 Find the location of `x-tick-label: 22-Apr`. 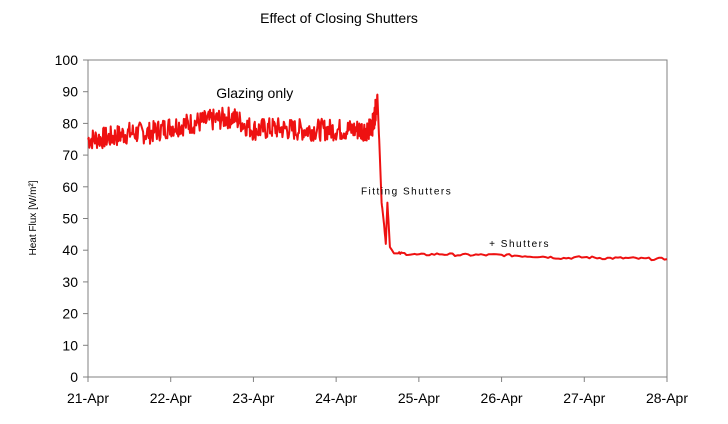

x-tick-label: 22-Apr is located at coordinates (171, 398).